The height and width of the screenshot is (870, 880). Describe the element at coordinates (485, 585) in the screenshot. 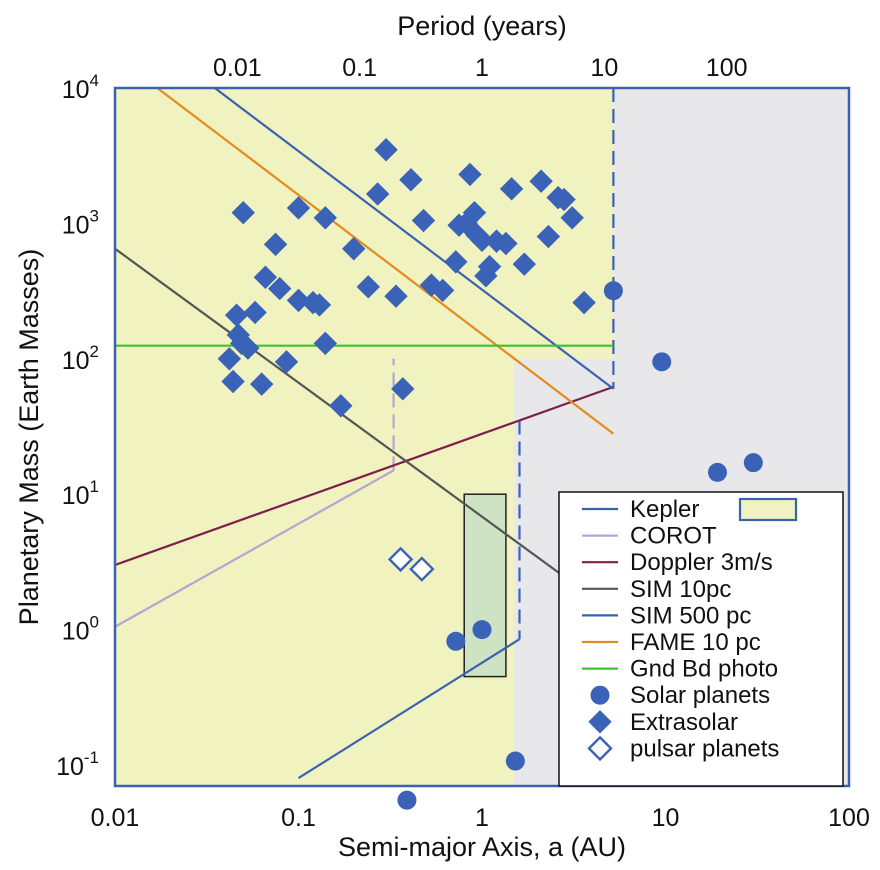

I see `region-corot-box` at that location.